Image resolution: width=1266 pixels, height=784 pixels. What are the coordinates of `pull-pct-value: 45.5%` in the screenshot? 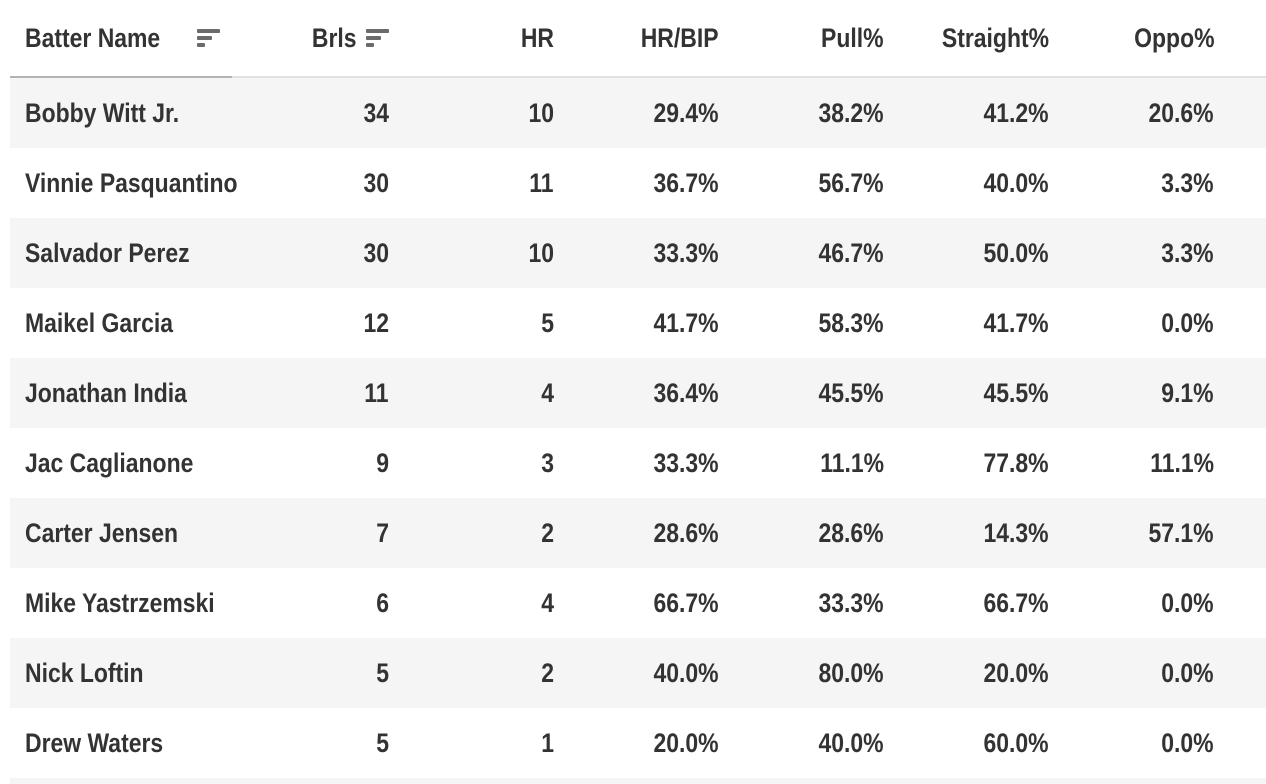 It's located at (851, 392).